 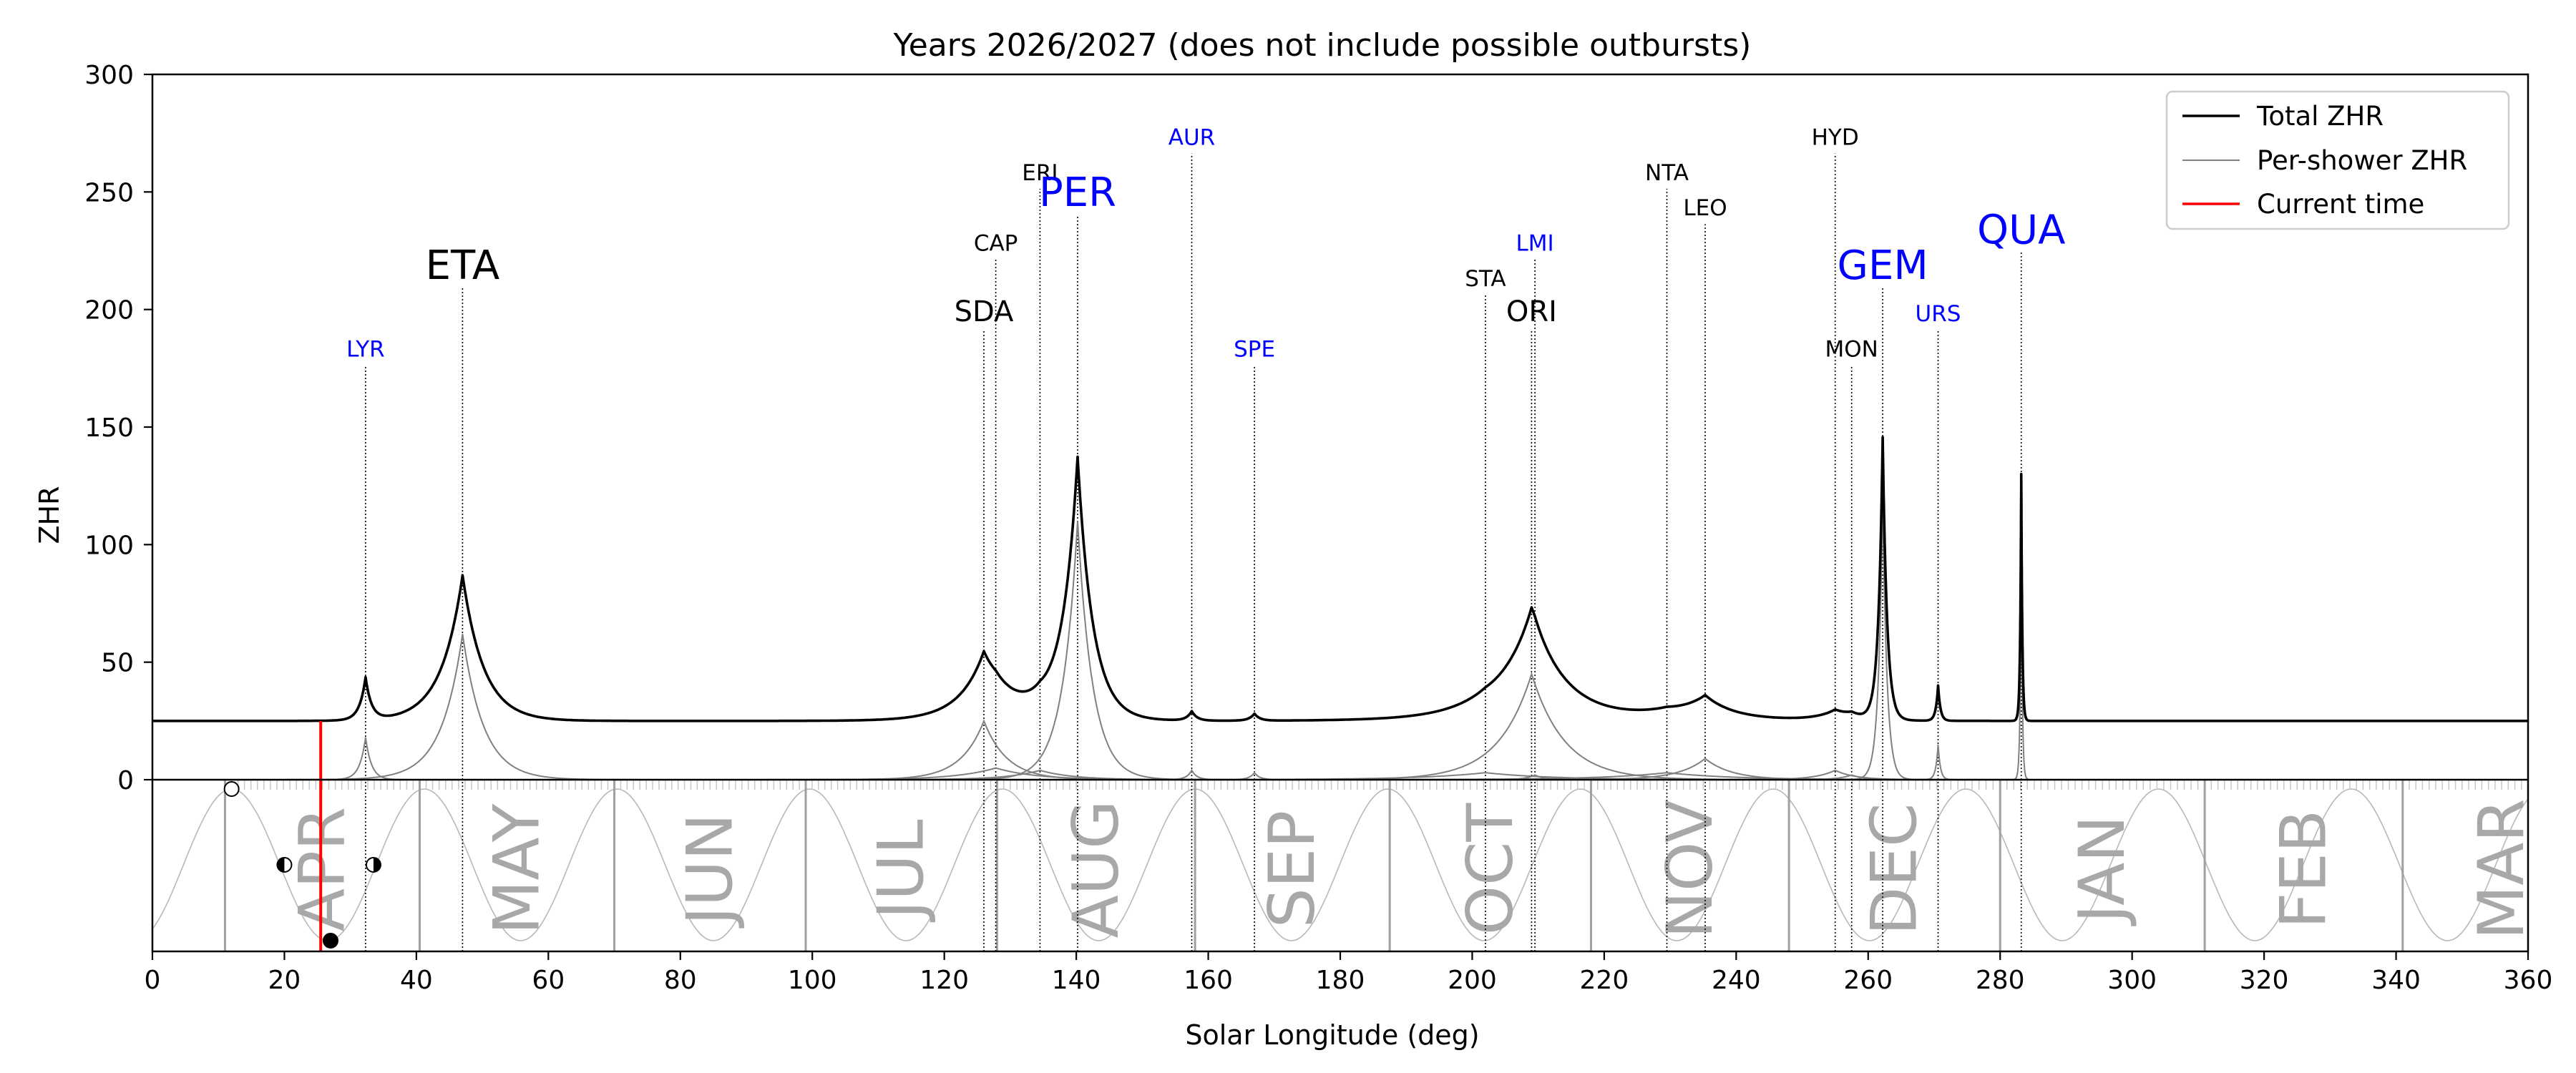 I want to click on x-tick-label: 180, so click(x=1340, y=980).